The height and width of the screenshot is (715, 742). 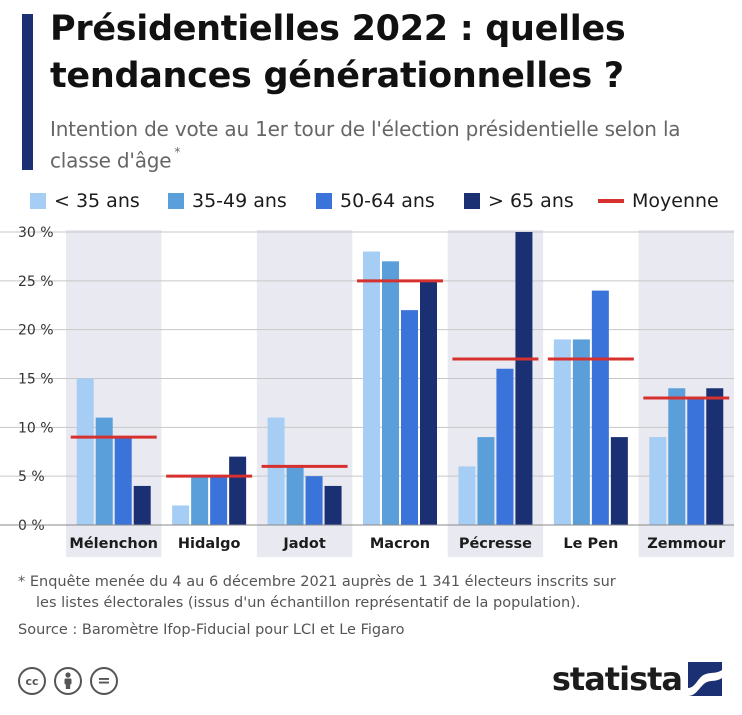 What do you see at coordinates (36, 233) in the screenshot?
I see `y-tick-label: 30 %` at bounding box center [36, 233].